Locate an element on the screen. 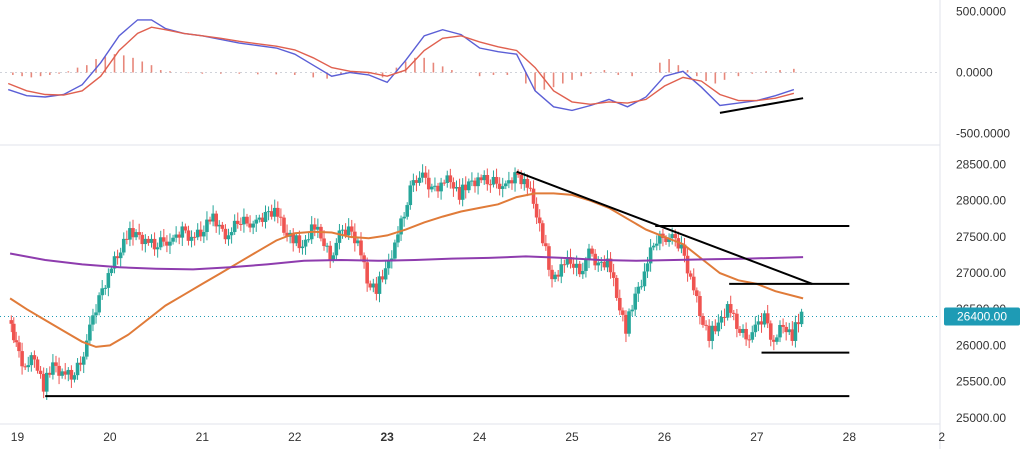 Image resolution: width=1024 pixels, height=449 pixels. current-price-tag is located at coordinates (982, 316).